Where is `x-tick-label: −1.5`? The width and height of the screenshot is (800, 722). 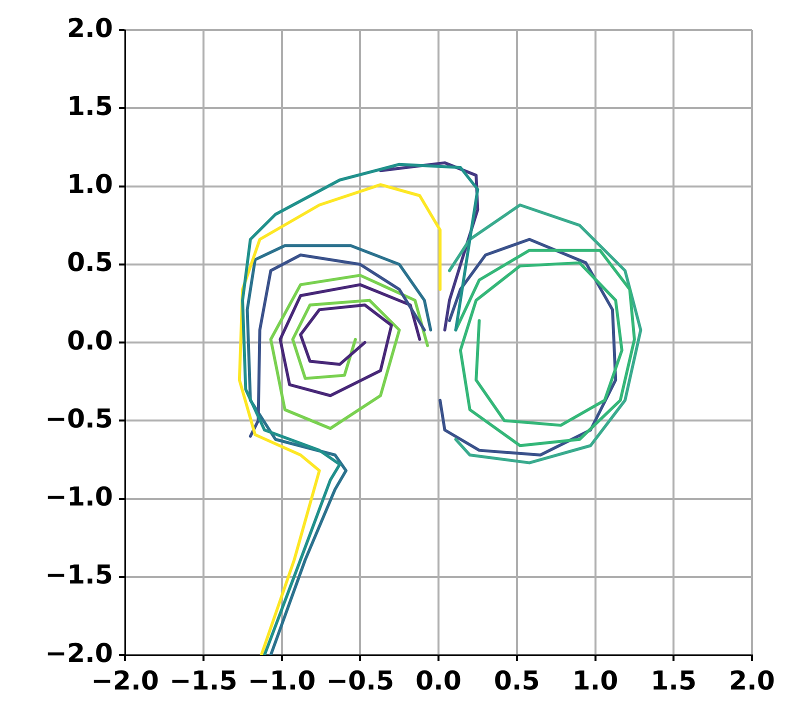
x-tick-label: −1.5 is located at coordinates (203, 681).